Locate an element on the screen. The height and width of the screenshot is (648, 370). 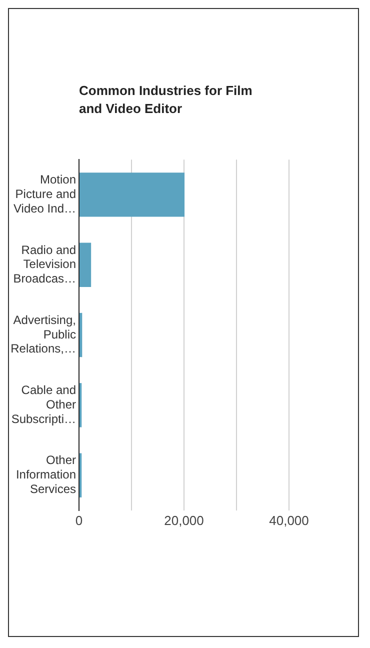
x-tick-label: 40,000 is located at coordinates (289, 520).